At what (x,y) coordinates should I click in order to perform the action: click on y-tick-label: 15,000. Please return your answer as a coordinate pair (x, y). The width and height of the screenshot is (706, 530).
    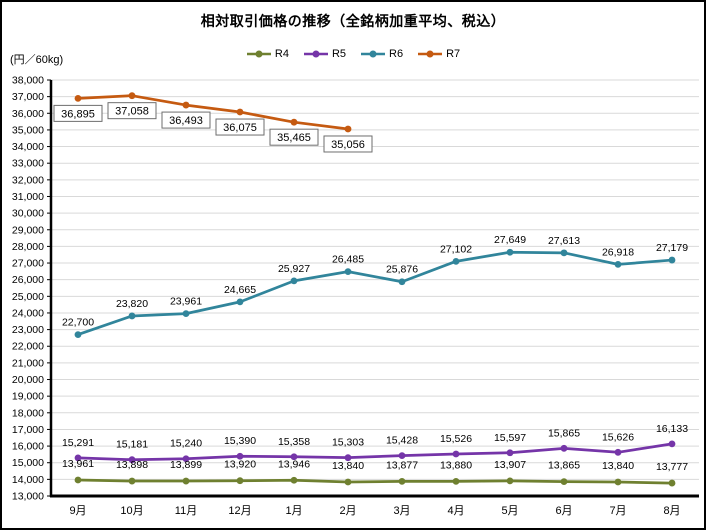
    Looking at the image, I should click on (28, 463).